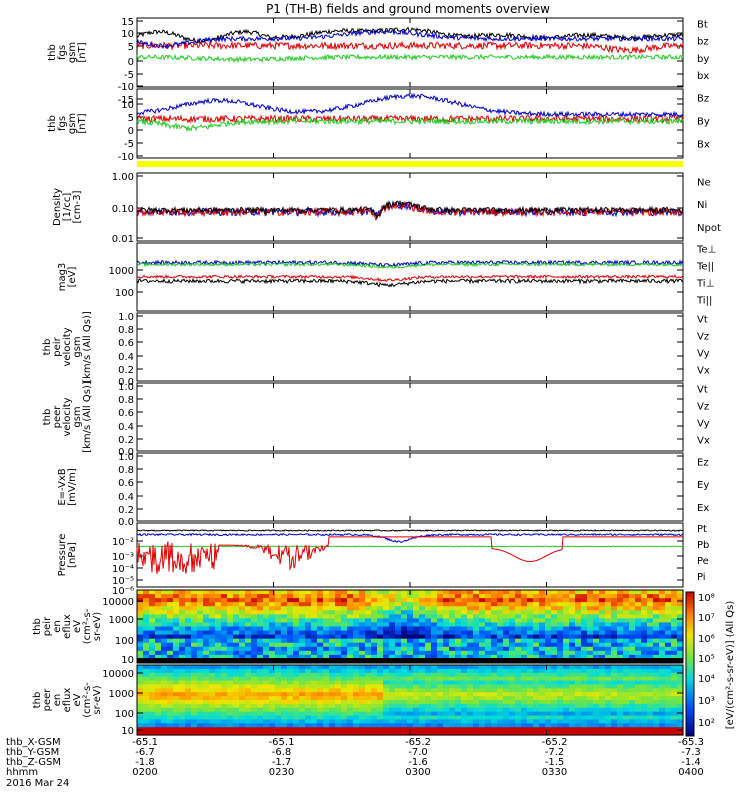  Describe the element at coordinates (77, 346) in the screenshot. I see `y-axis-label: gsm` at that location.